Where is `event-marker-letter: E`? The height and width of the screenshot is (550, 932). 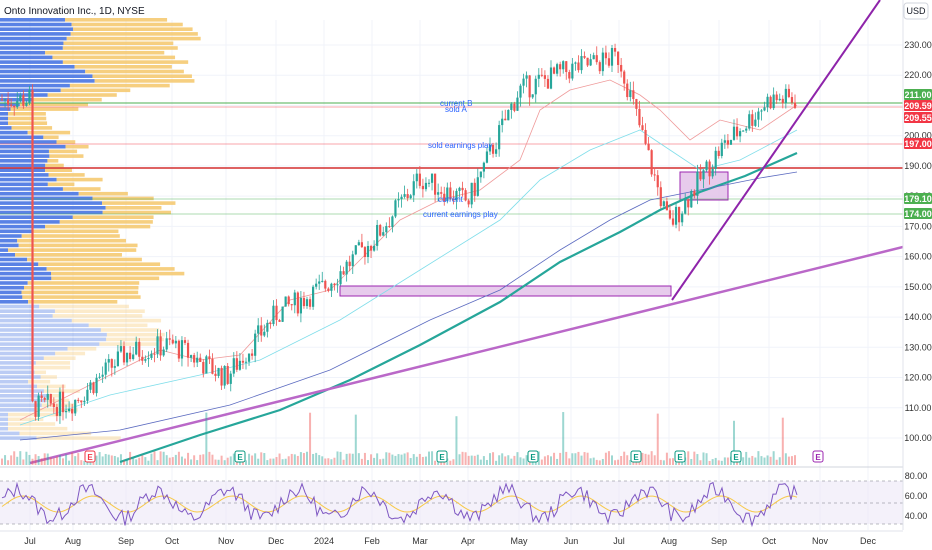 event-marker-letter: E is located at coordinates (90, 457).